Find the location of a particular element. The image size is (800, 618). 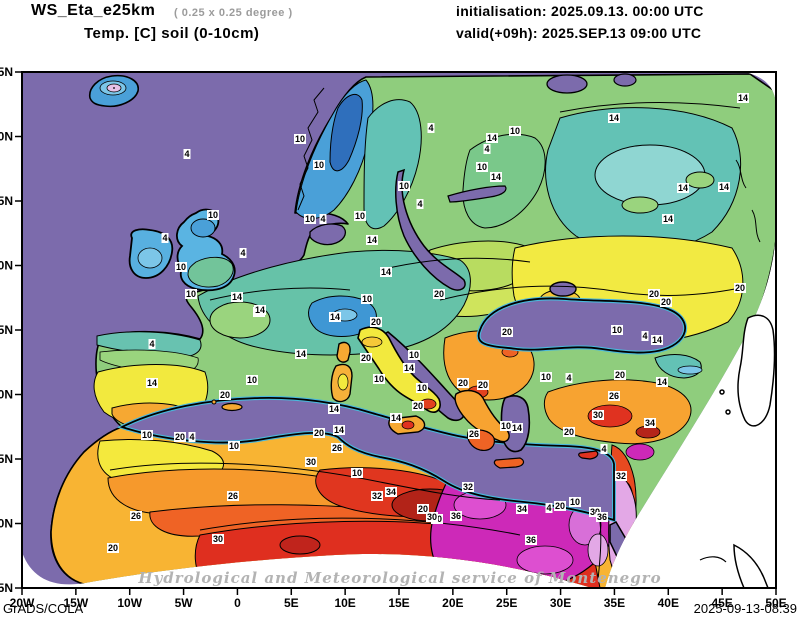

gulf-coast-outline is located at coordinates (751, 566).